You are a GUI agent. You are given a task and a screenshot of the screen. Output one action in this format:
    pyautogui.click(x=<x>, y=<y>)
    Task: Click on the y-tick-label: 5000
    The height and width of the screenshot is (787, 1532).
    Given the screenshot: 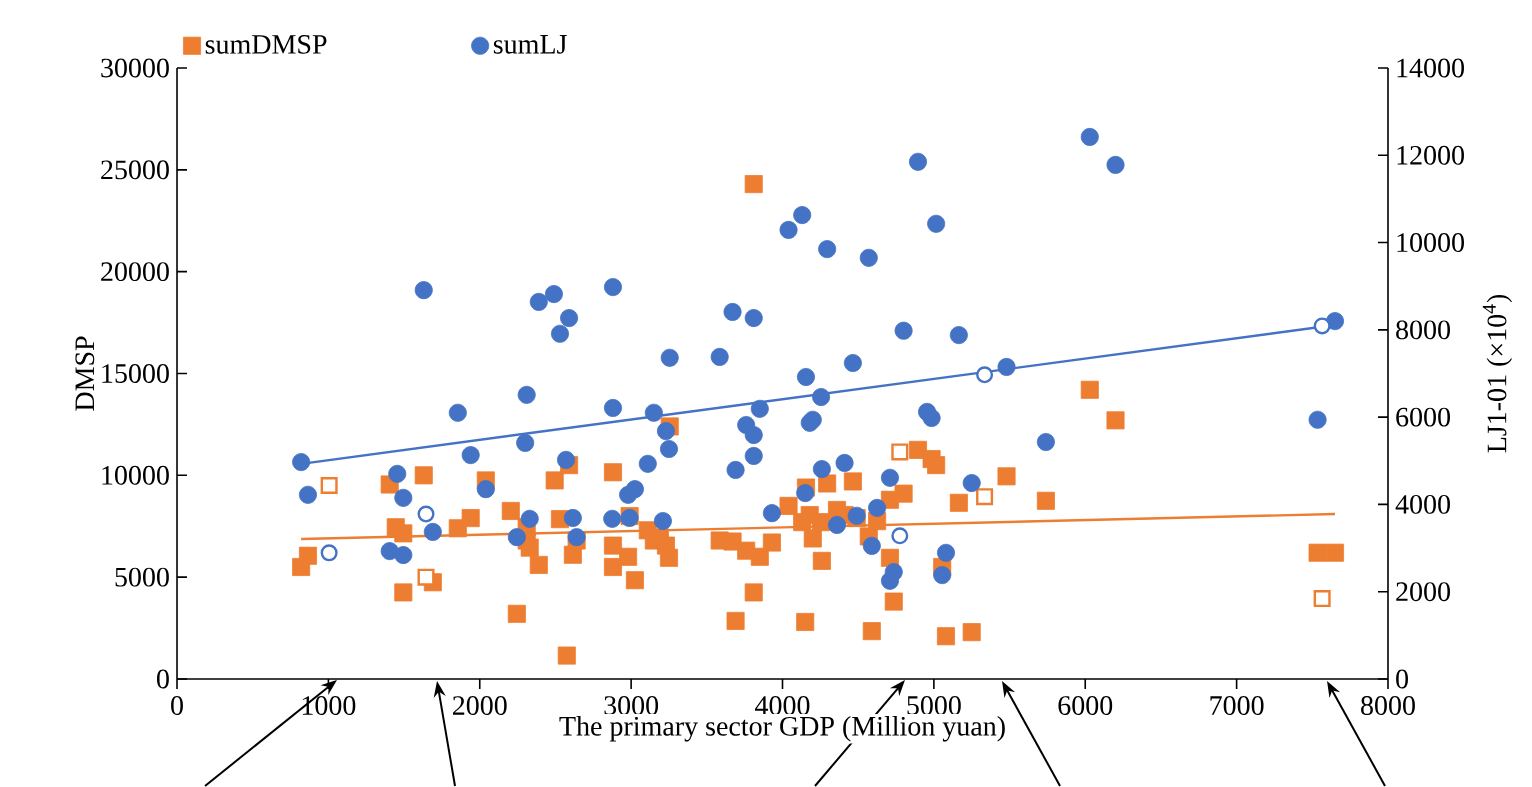 What is the action you would take?
    pyautogui.click(x=142, y=577)
    